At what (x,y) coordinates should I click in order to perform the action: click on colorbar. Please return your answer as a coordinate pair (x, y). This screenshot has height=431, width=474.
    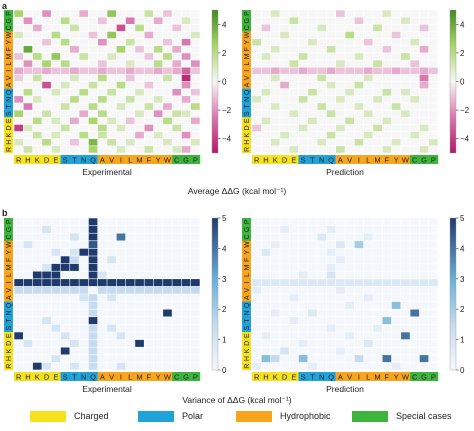
    Looking at the image, I should click on (215, 81).